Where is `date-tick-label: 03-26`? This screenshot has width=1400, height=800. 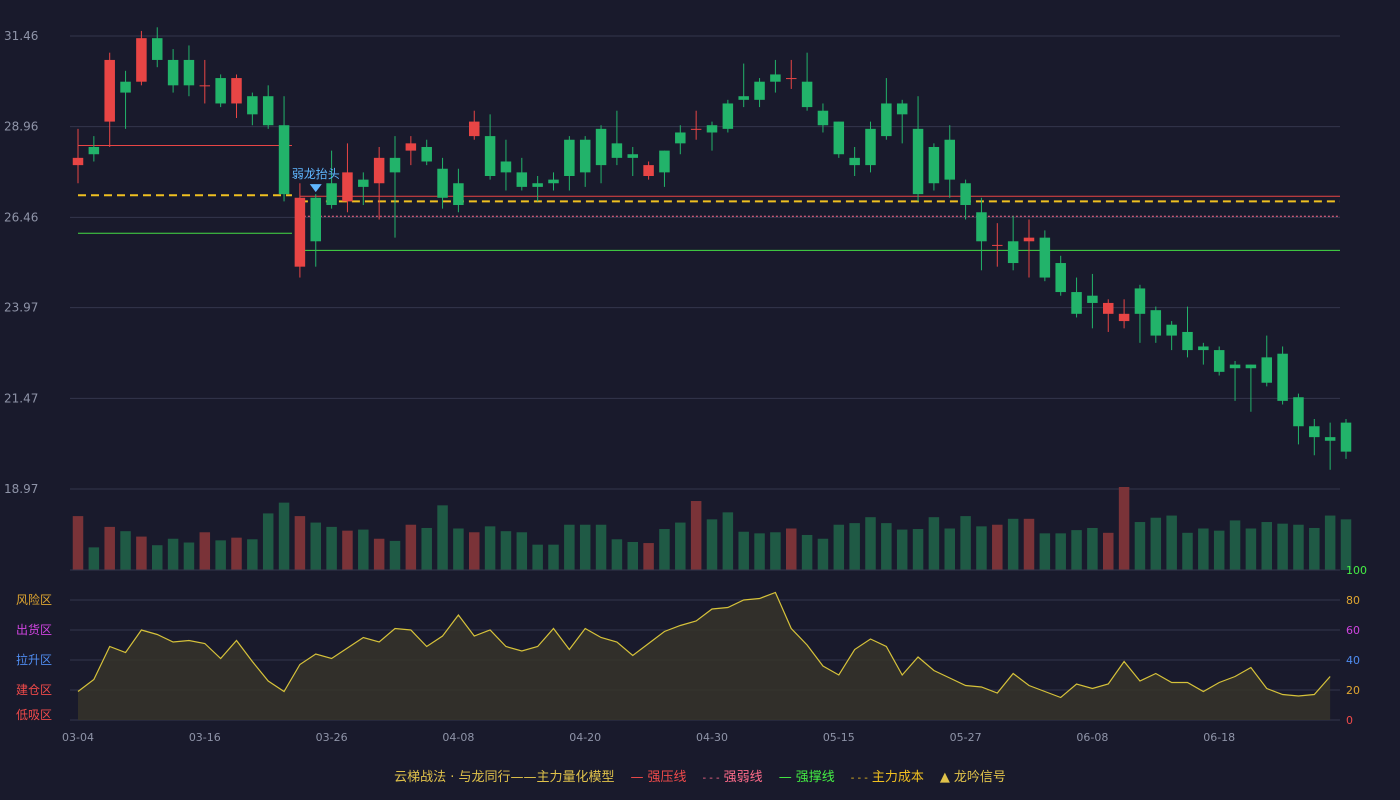 date-tick-label: 03-26 is located at coordinates (332, 737).